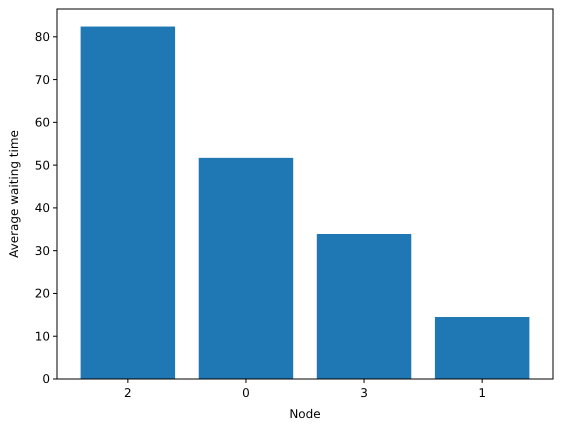 The image size is (562, 432). Describe the element at coordinates (42, 293) in the screenshot. I see `y-tick-label: 20` at that location.